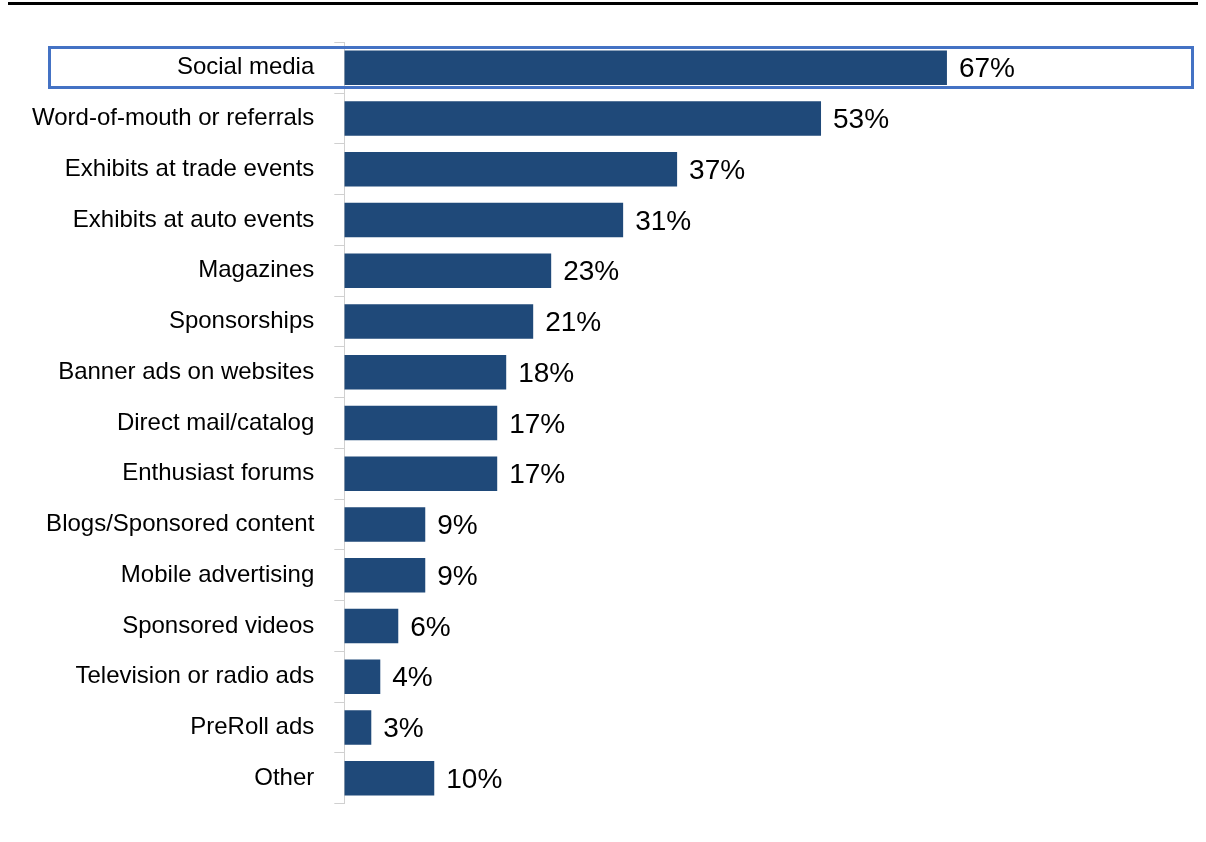 This screenshot has width=1206, height=842. I want to click on y-tick-label: Word-of-mouth or referrals, so click(173, 117).